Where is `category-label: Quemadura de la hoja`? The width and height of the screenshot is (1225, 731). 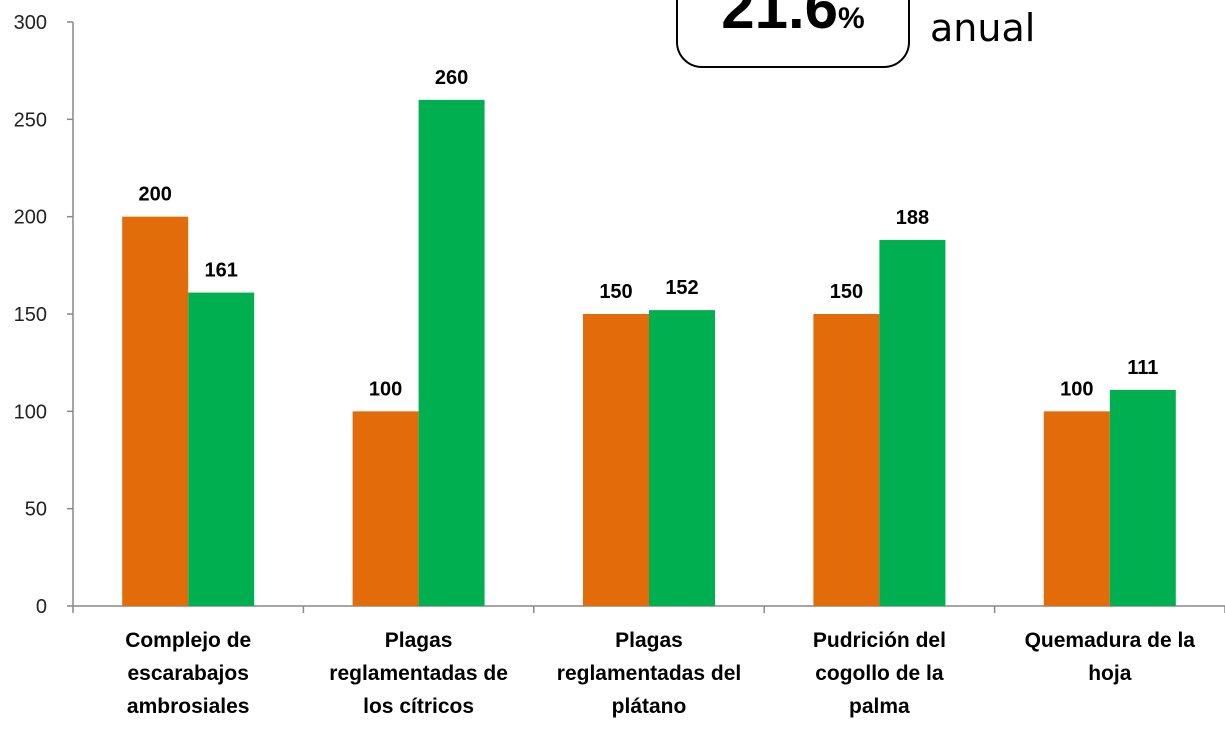
category-label: Quemadura de la hoja is located at coordinates (1110, 657).